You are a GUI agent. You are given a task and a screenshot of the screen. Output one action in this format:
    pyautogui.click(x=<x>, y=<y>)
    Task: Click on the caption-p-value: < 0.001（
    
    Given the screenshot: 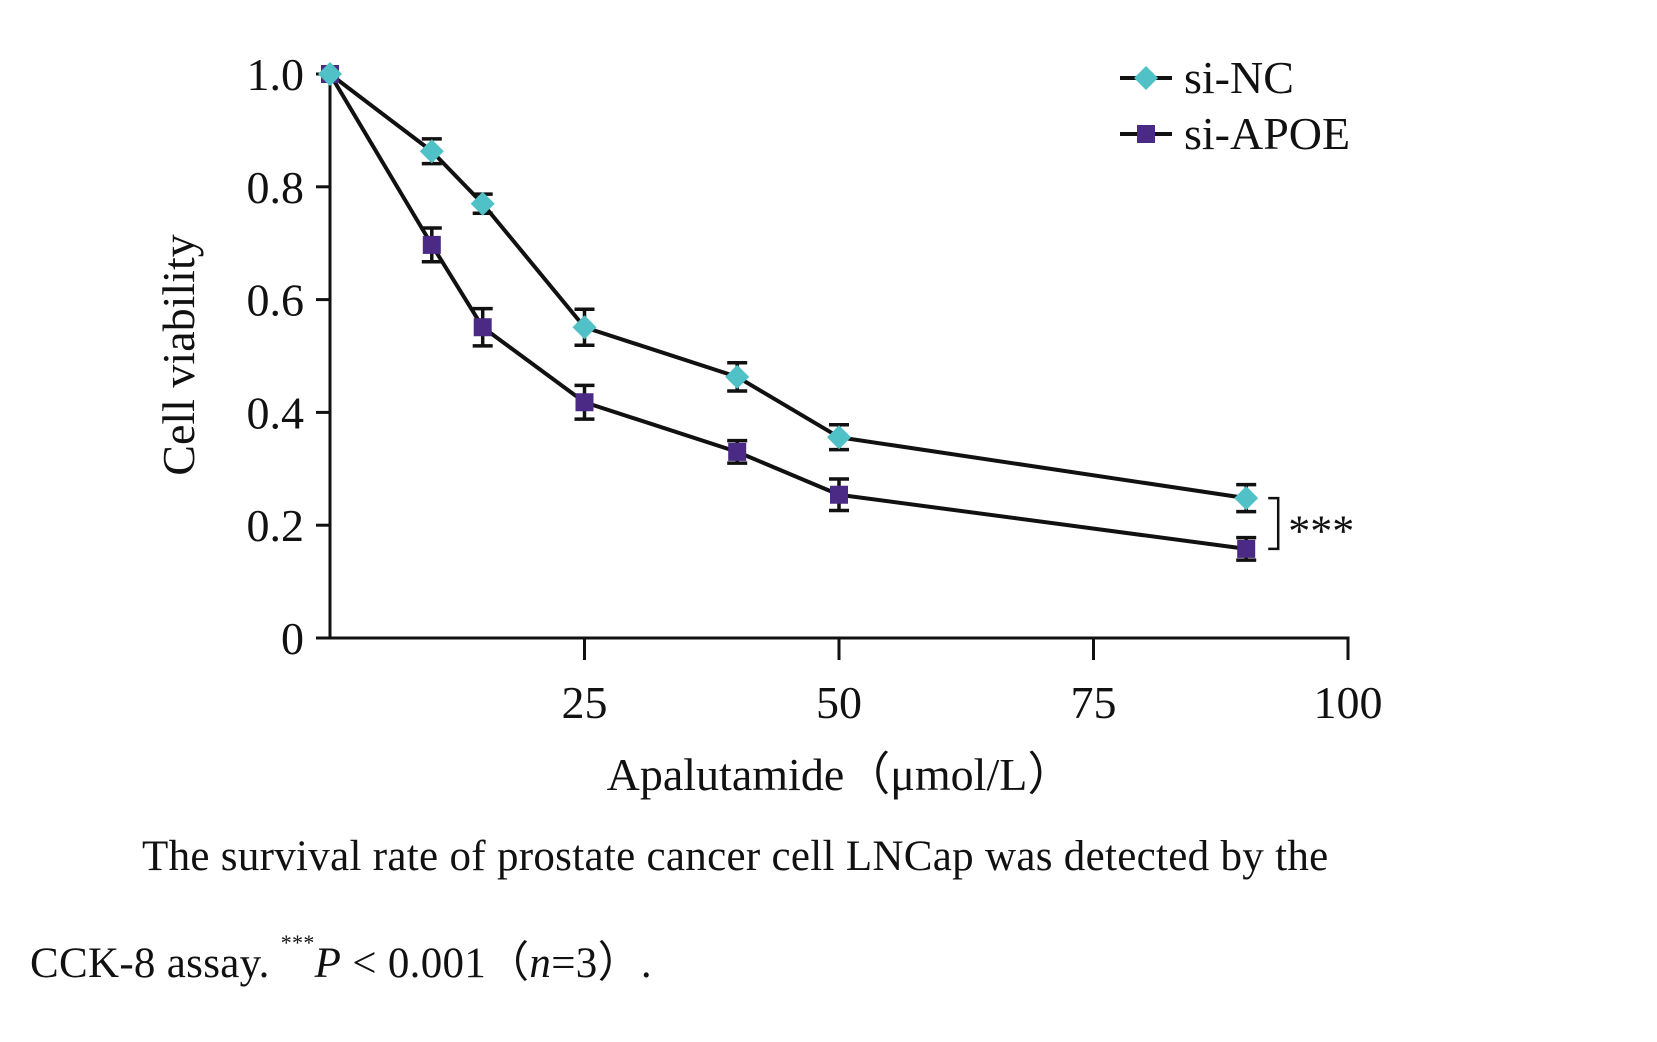 What is the action you would take?
    pyautogui.click(x=435, y=963)
    